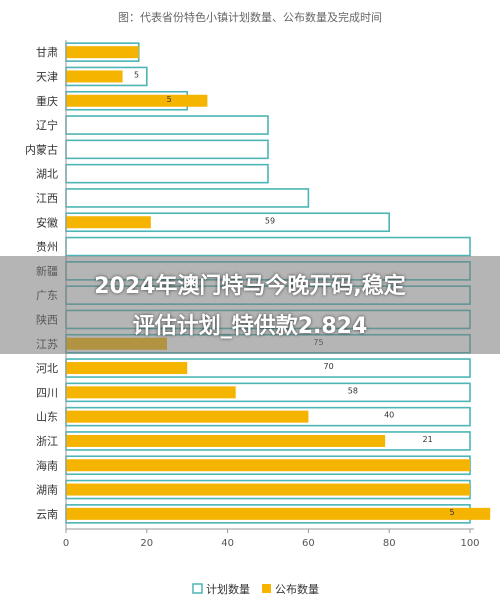  I want to click on overlay-headline-line1: 2024年澳门特马今晚开码,稳定, so click(250, 286).